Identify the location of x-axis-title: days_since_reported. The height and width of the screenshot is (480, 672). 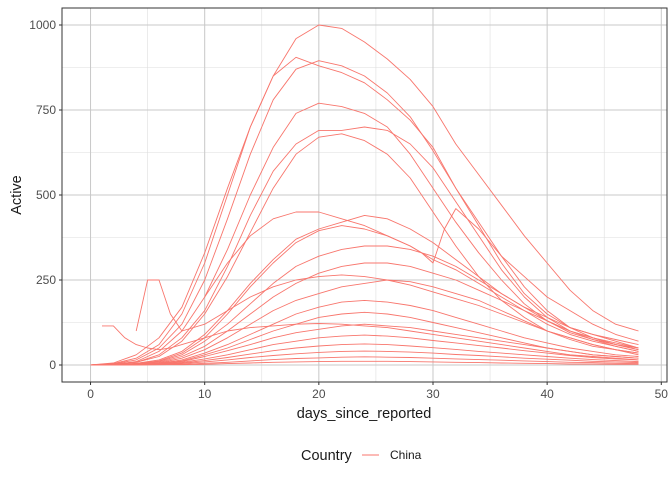
(364, 414).